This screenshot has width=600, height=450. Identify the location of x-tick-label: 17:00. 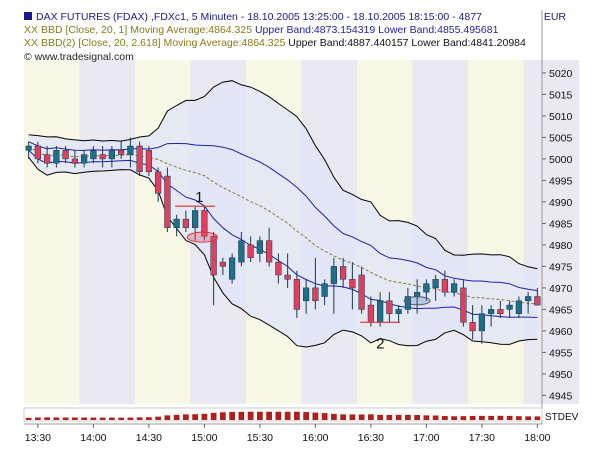
(426, 438).